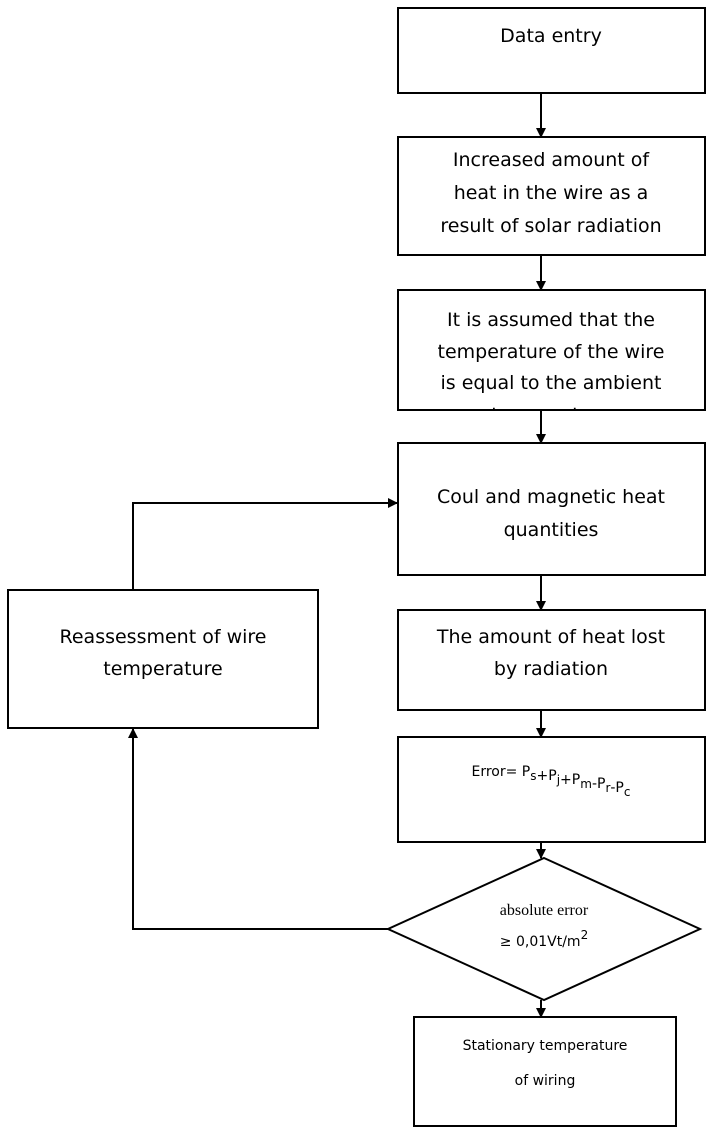  Describe the element at coordinates (586, 784) in the screenshot. I see `formula-sub: m` at that location.